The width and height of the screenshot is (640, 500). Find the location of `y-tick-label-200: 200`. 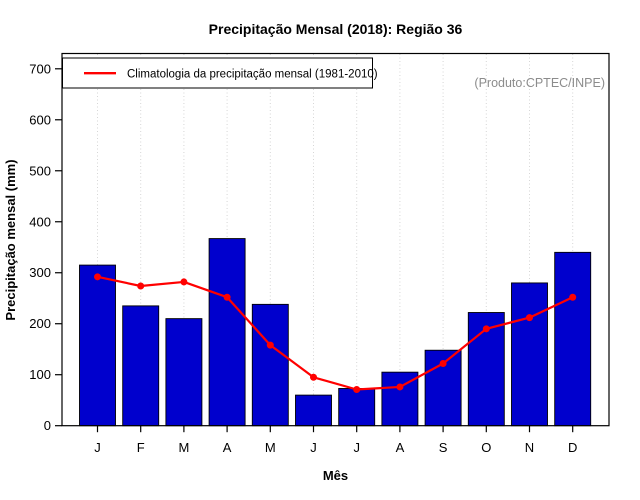

y-tick-label-200: 200 is located at coordinates (40, 323).